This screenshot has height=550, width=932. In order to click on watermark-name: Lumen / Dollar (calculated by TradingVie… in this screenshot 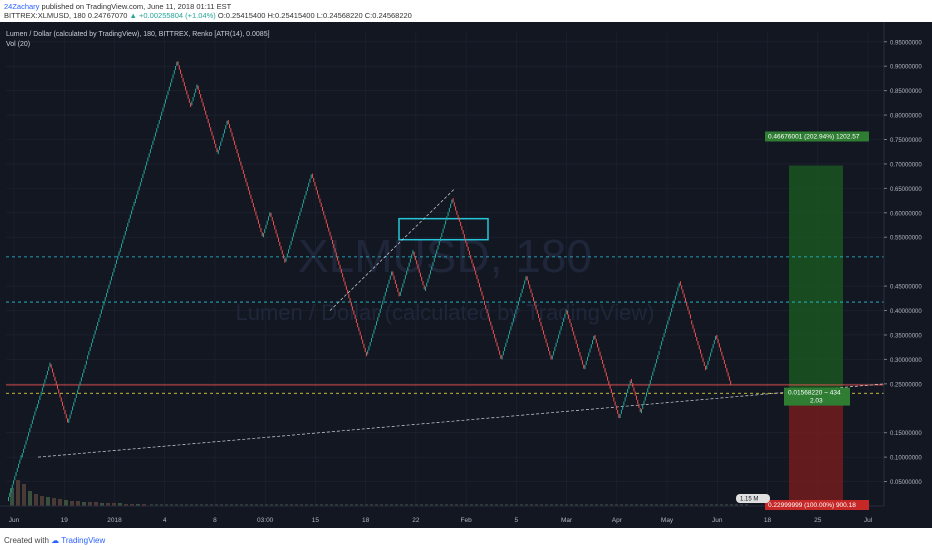, I will do `click(444, 312)`.